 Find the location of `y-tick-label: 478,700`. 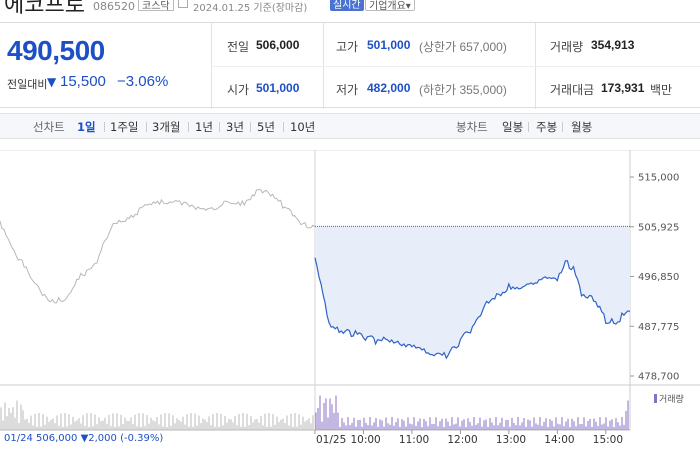

y-tick-label: 478,700 is located at coordinates (658, 377).